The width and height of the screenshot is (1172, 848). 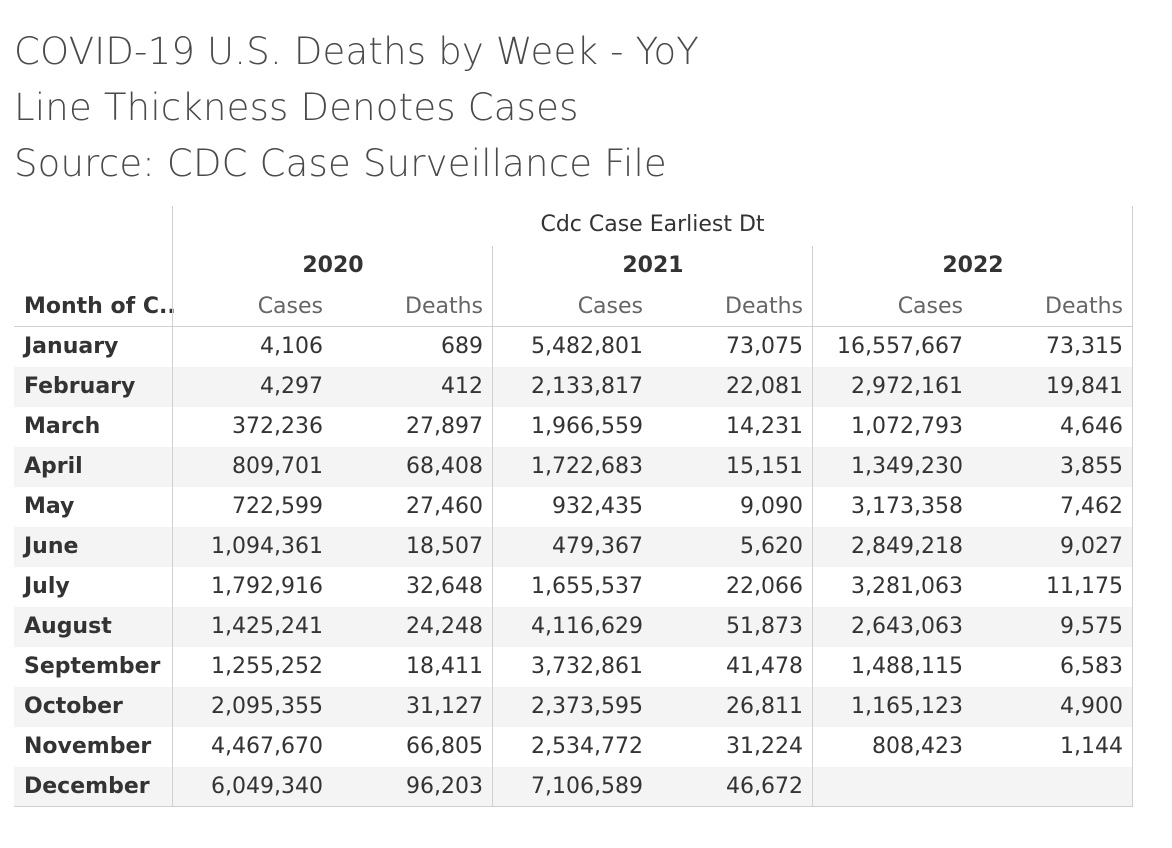 I want to click on cell-2022-deaths: 9,575, so click(x=1091, y=626).